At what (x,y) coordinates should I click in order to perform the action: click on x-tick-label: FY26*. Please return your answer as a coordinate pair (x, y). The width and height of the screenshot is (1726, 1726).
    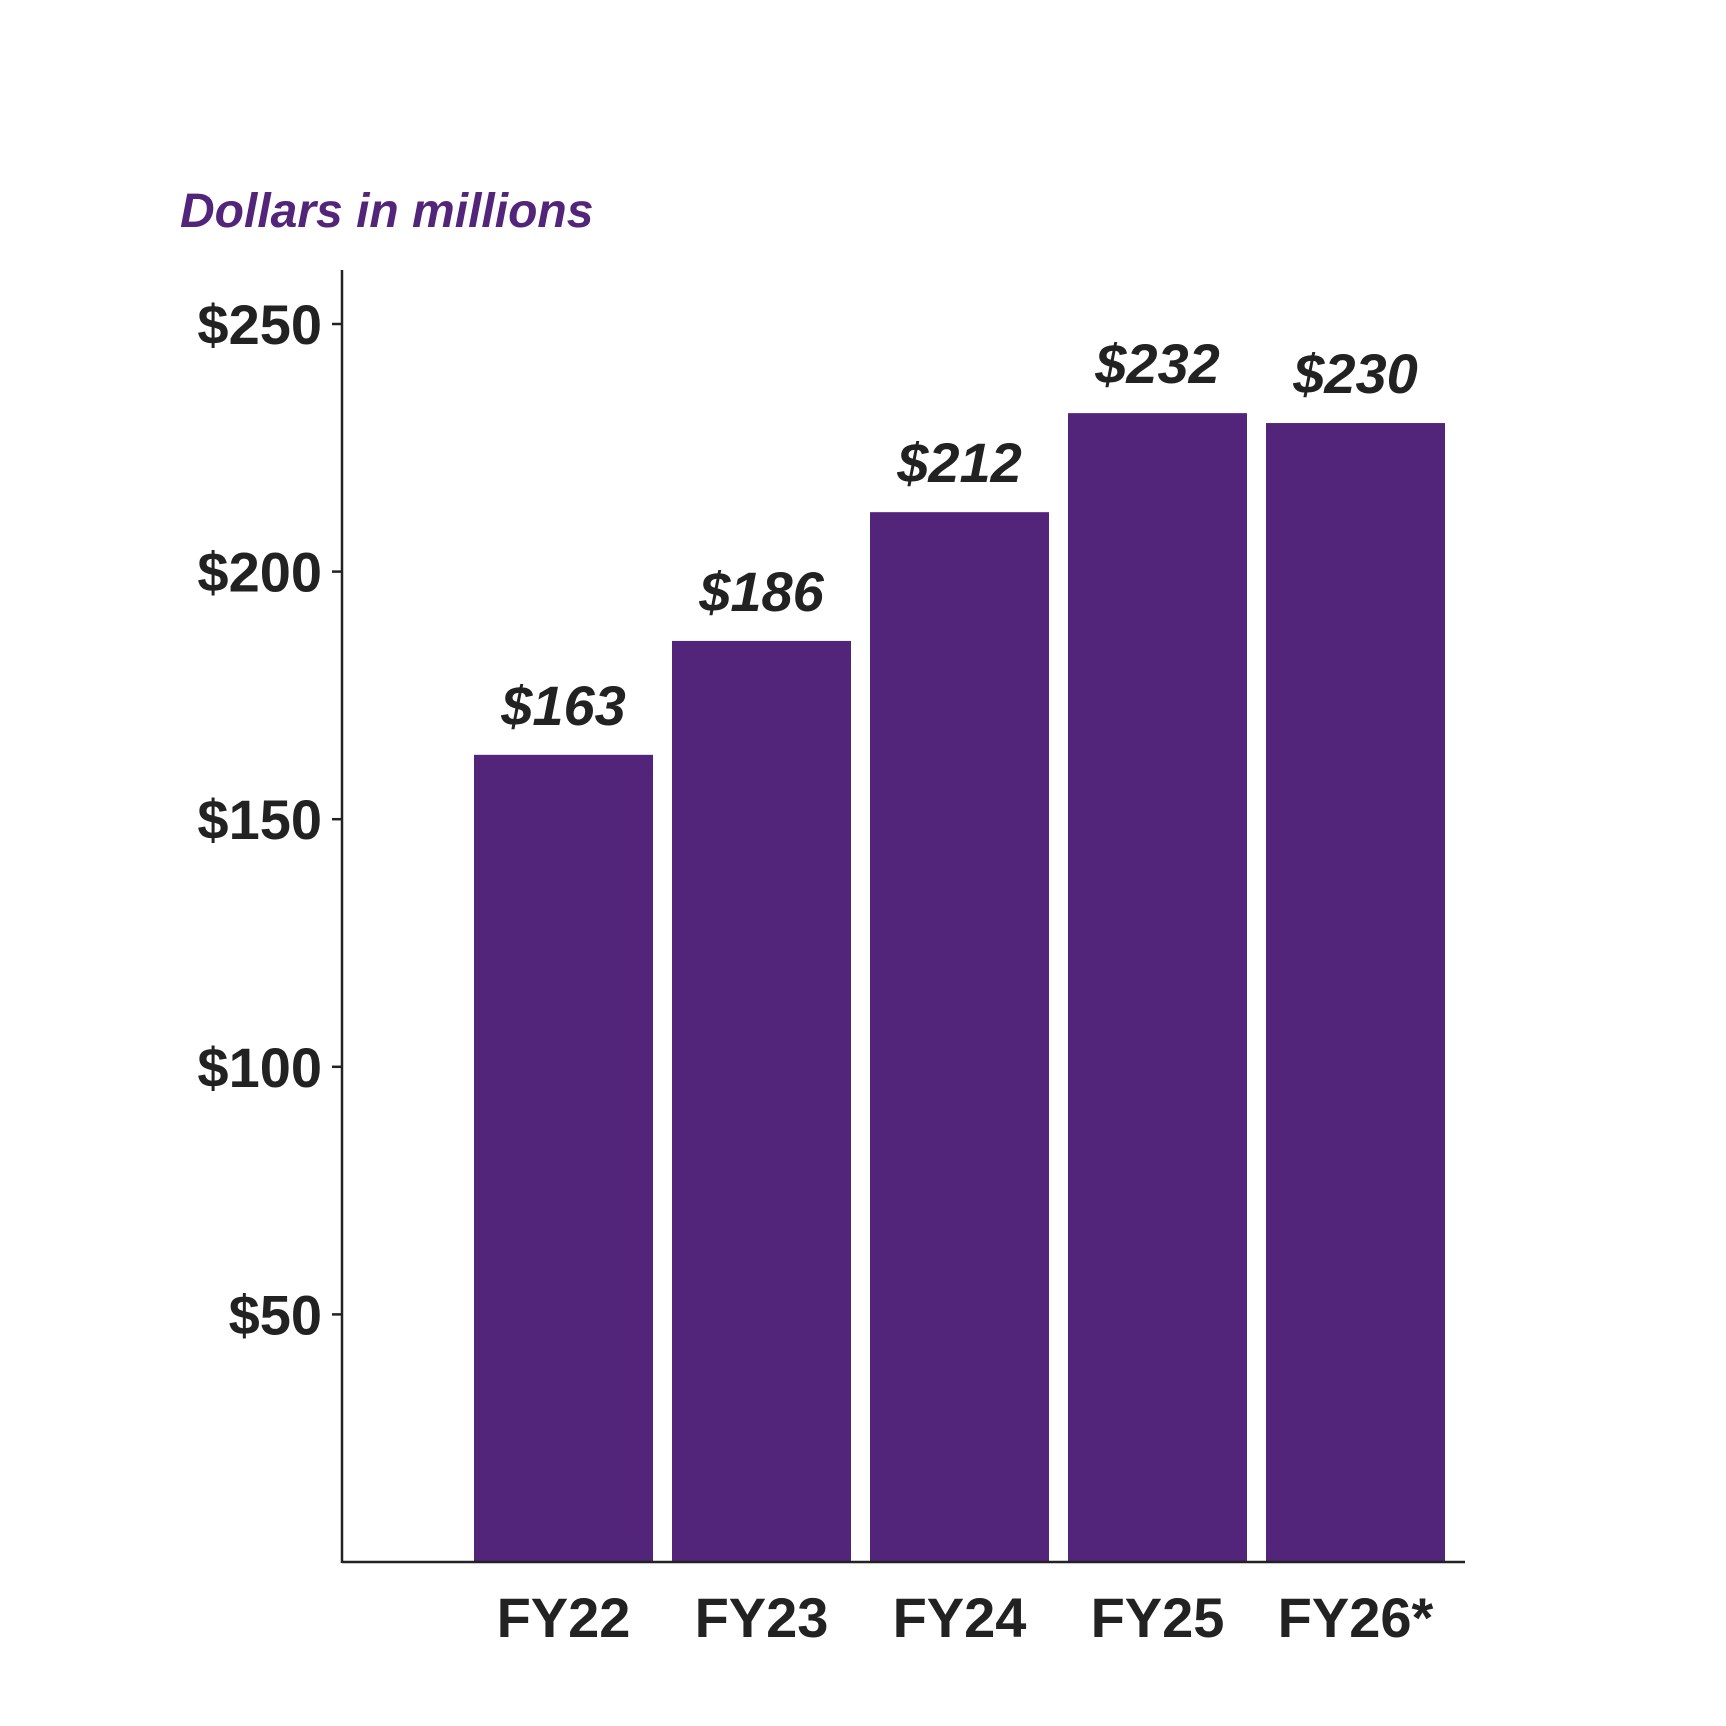
    Looking at the image, I should click on (1356, 1617).